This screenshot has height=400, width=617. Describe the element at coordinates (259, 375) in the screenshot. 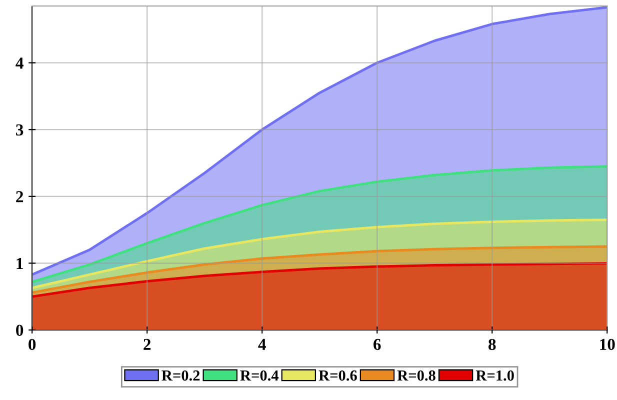

I see `legend-label: R=0.4` at that location.